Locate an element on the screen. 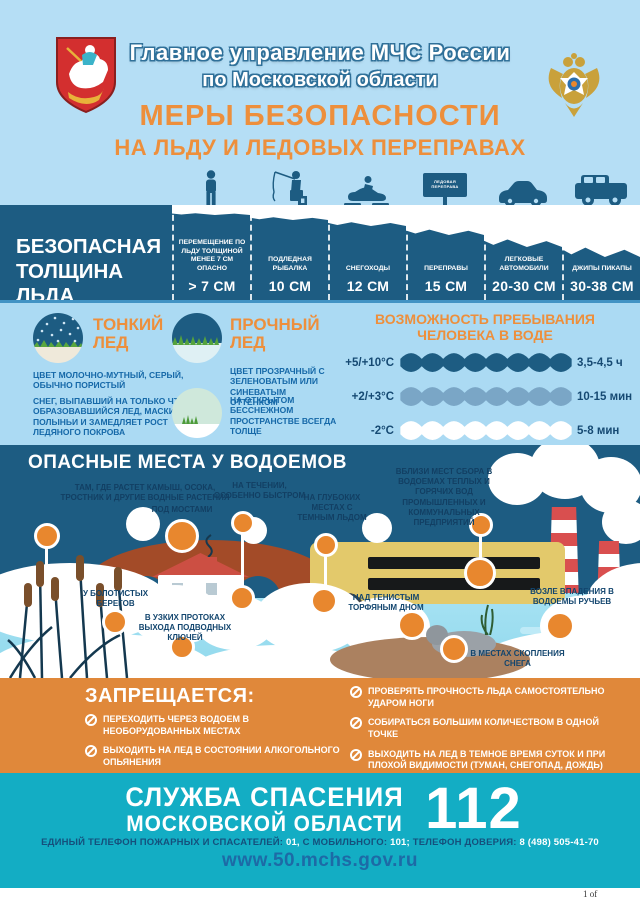 The height and width of the screenshot is (905, 640). table-column-cars: ЛЕГКОВЫЕ АВТОМОБИЛИ 20-30 СМ is located at coordinates (523, 252).